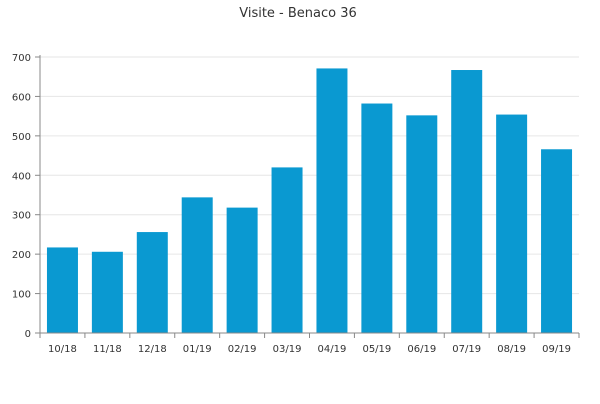 This screenshot has width=600, height=404. I want to click on y-tick-label: 300, so click(21, 216).